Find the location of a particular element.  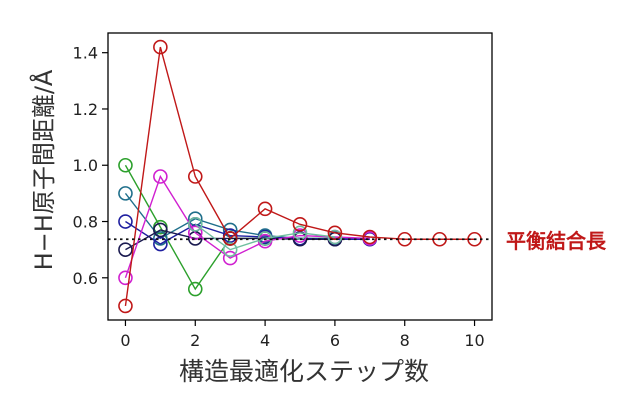

y-axis-label: H−H原子間距離/Å is located at coordinates (43, 169).